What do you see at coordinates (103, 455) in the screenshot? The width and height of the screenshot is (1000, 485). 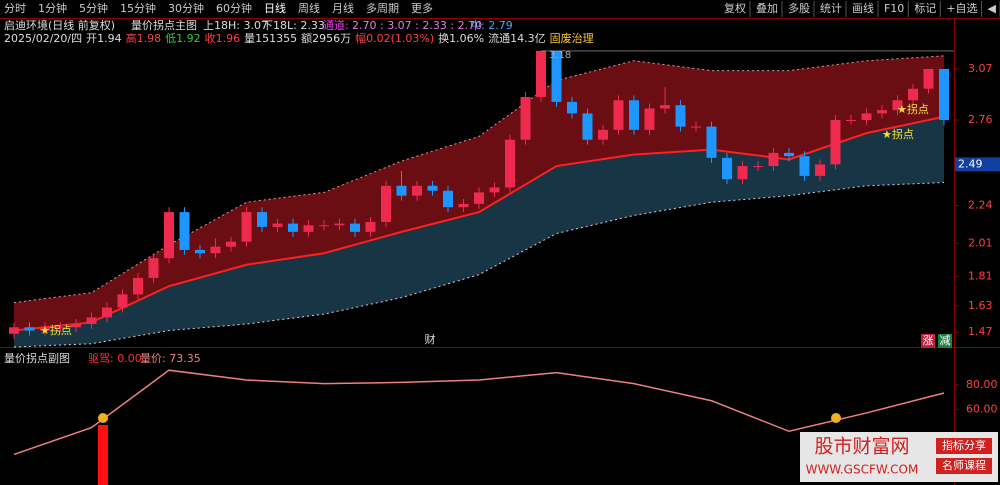 I see `signal-bar` at bounding box center [103, 455].